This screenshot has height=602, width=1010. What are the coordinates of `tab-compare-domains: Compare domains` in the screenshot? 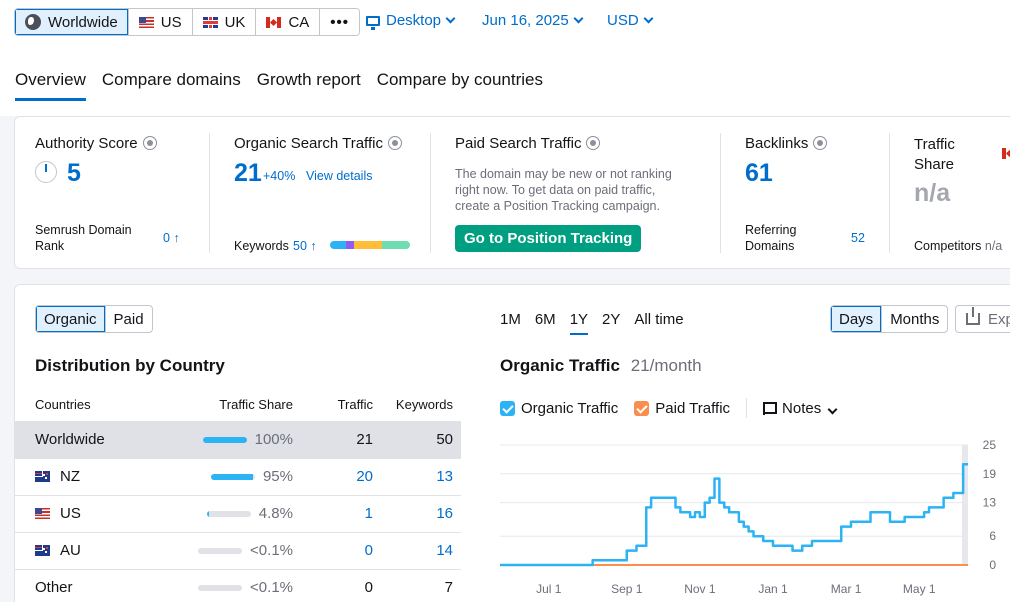 It's located at (171, 79).